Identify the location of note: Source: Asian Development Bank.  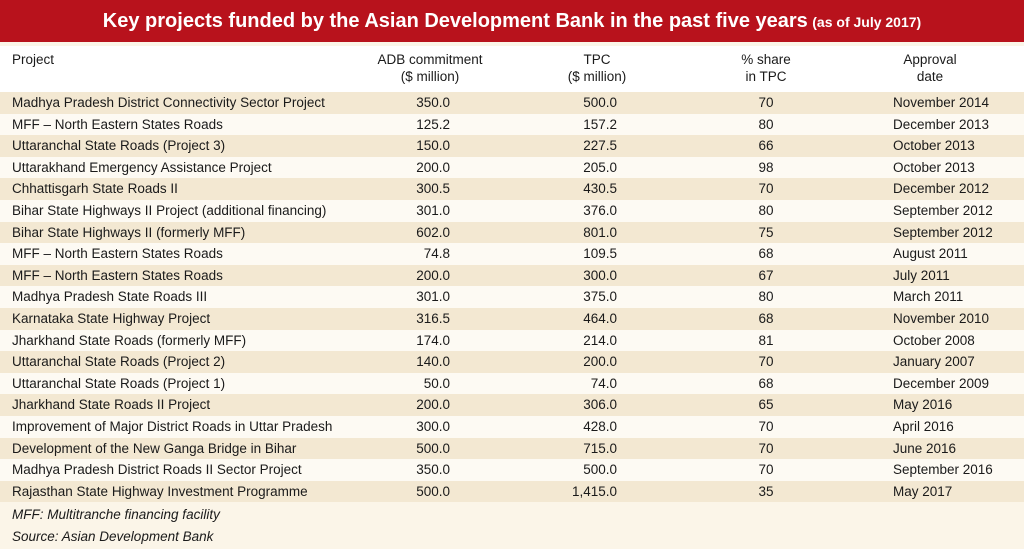
(113, 536).